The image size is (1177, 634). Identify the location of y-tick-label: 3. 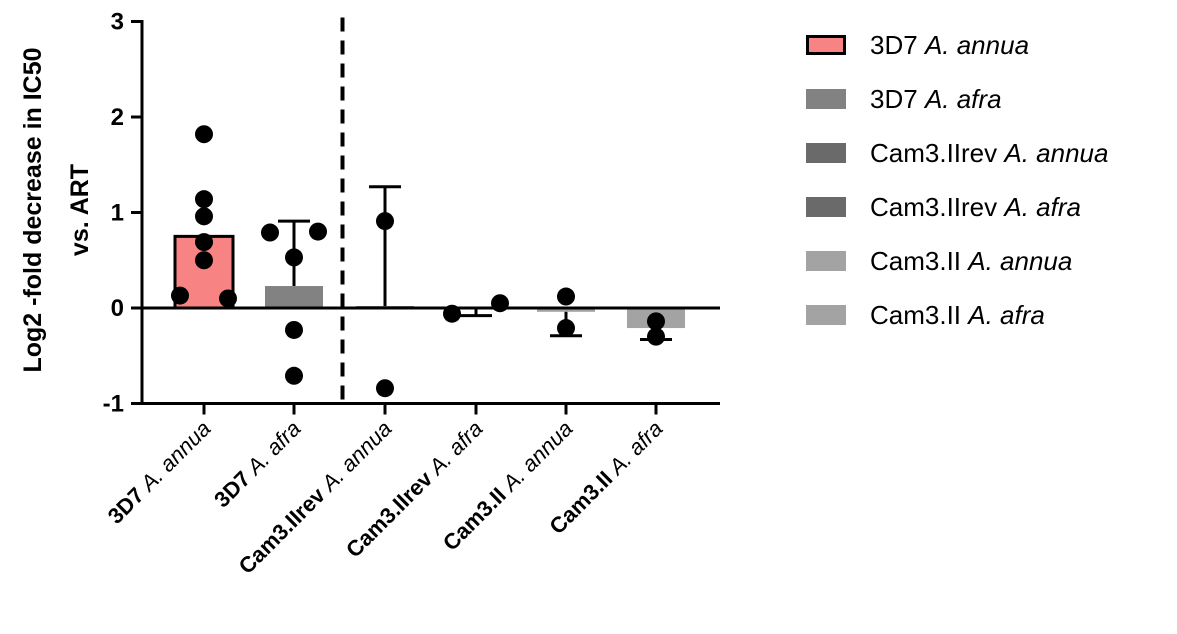
(117, 22).